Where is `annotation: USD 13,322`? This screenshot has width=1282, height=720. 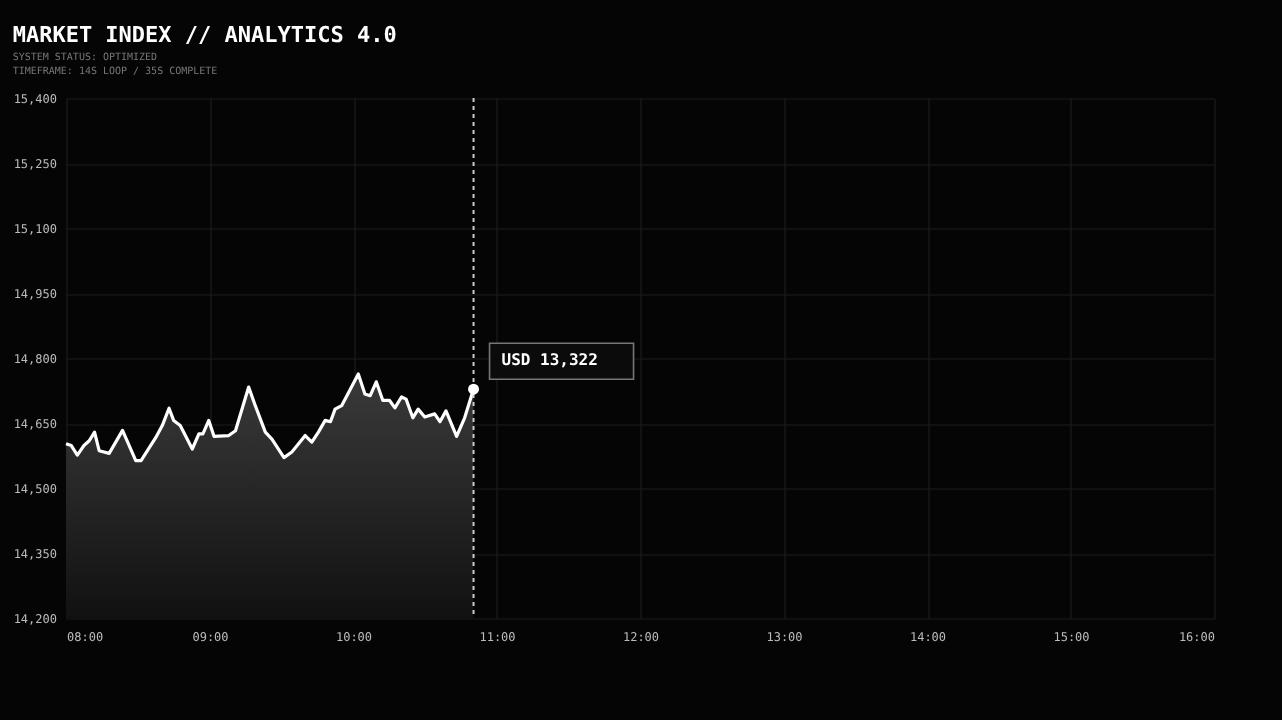 annotation: USD 13,322 is located at coordinates (550, 360).